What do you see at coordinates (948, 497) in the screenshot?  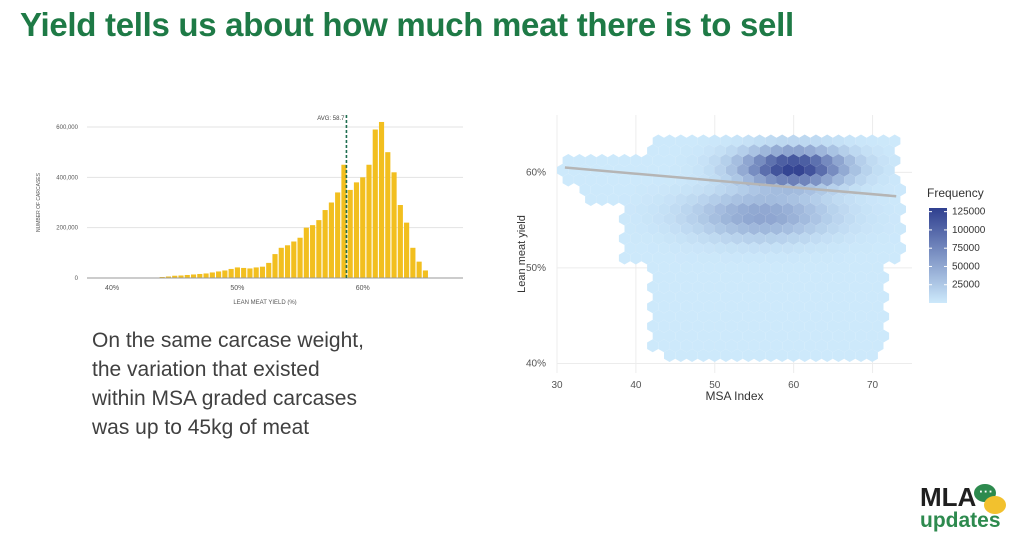 I see `logo-mla-text: MLA` at bounding box center [948, 497].